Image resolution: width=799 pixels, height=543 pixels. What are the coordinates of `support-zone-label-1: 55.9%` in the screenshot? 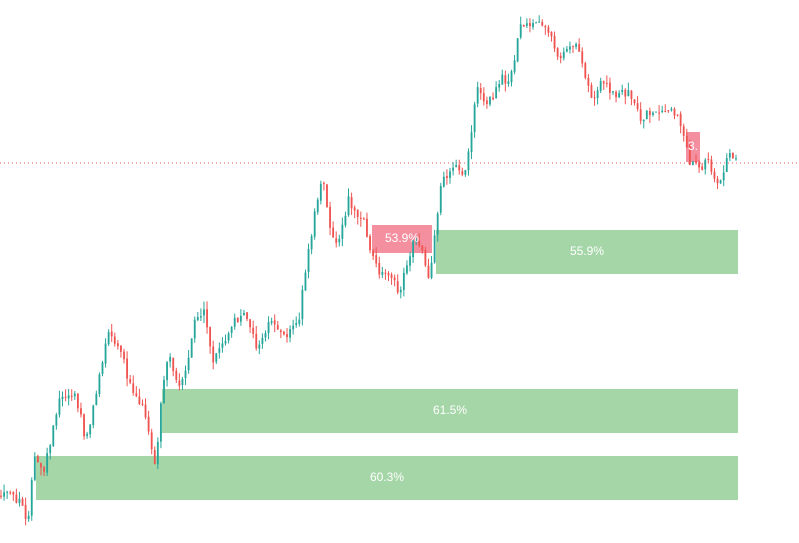 It's located at (587, 251).